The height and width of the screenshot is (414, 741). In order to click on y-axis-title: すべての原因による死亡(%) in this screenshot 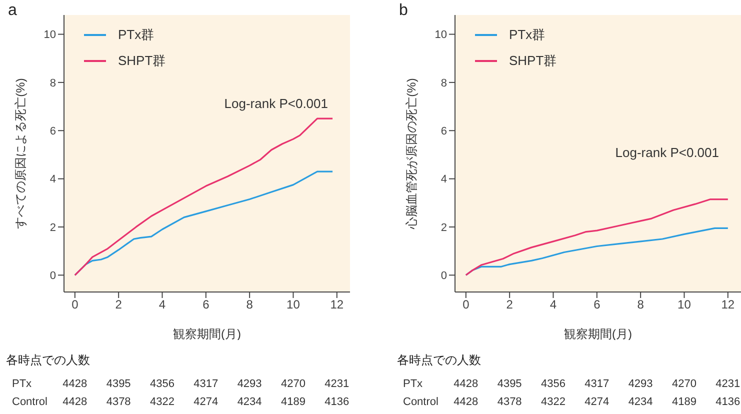, I will do `click(20, 153)`.